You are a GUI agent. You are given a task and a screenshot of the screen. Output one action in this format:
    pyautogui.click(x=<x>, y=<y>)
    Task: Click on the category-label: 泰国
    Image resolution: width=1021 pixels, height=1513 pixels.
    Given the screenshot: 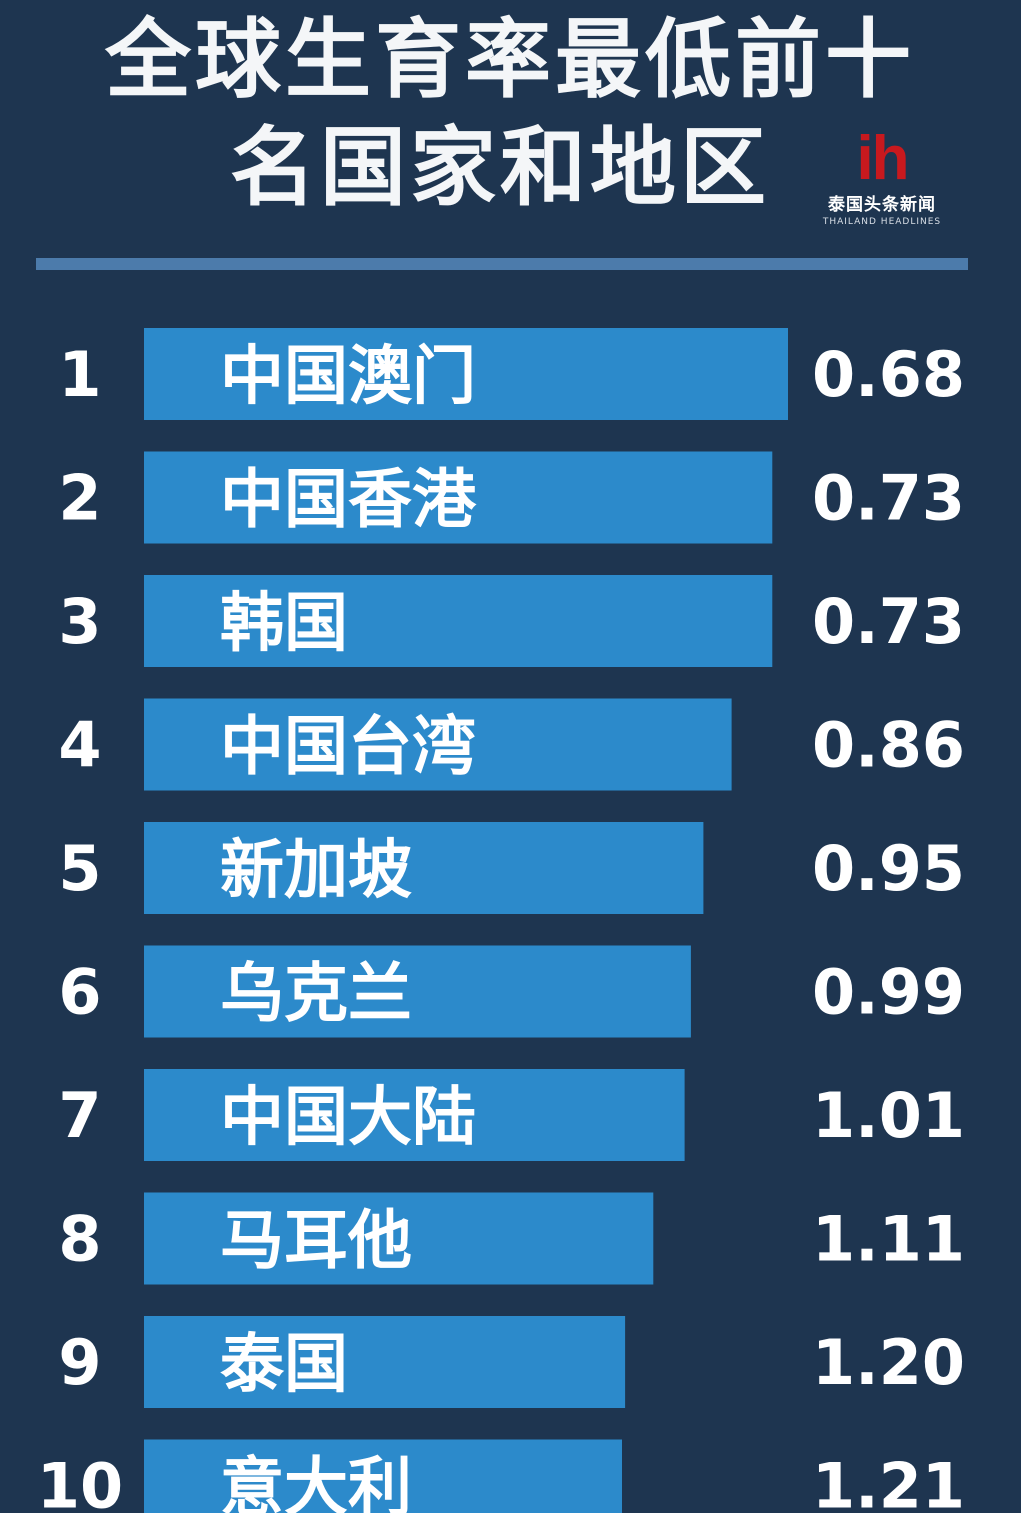 What is the action you would take?
    pyautogui.click(x=284, y=1365)
    